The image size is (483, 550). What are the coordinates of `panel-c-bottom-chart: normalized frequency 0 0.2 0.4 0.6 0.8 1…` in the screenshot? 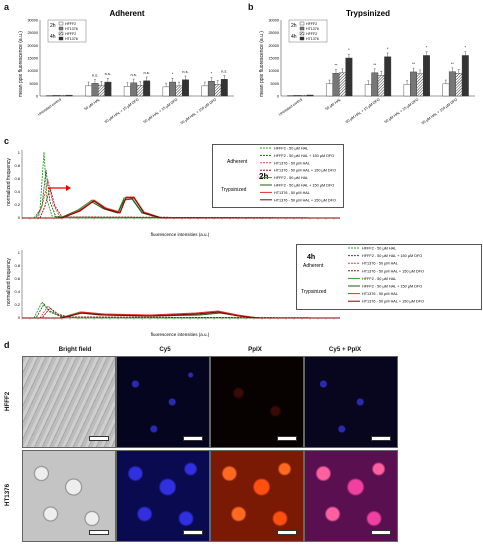 It's located at (173, 293).